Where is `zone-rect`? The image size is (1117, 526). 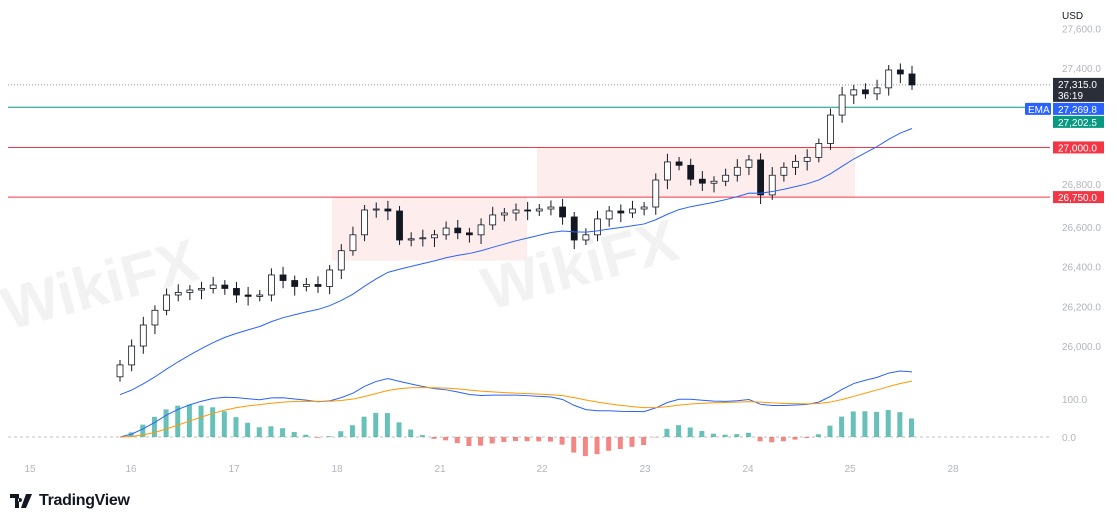 zone-rect is located at coordinates (696, 172).